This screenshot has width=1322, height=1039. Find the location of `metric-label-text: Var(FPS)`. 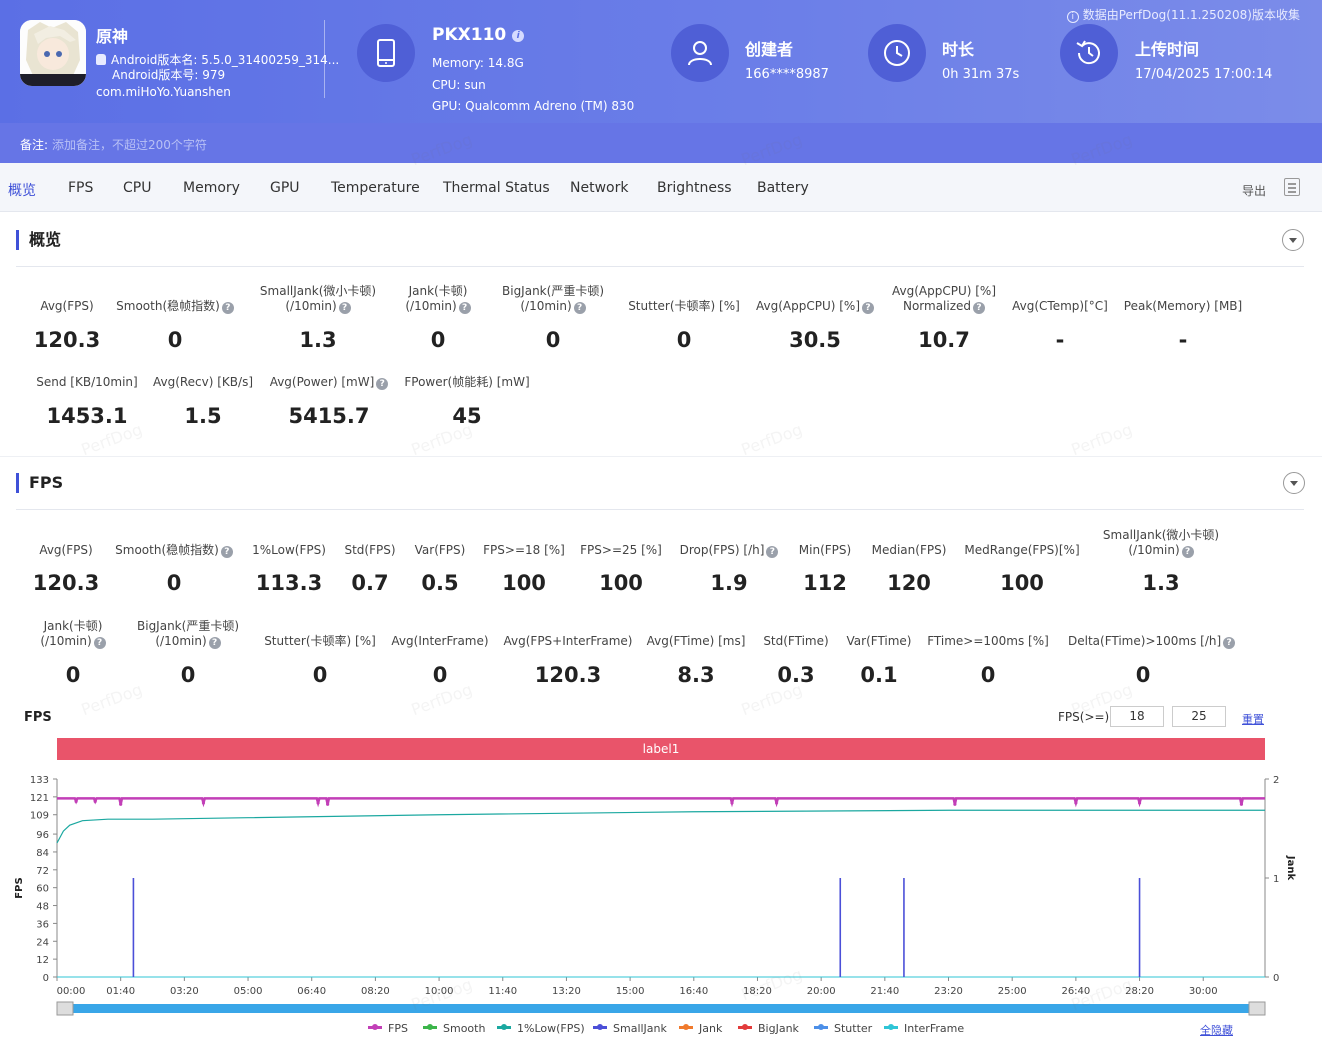

metric-label-text: Var(FPS) is located at coordinates (440, 550).